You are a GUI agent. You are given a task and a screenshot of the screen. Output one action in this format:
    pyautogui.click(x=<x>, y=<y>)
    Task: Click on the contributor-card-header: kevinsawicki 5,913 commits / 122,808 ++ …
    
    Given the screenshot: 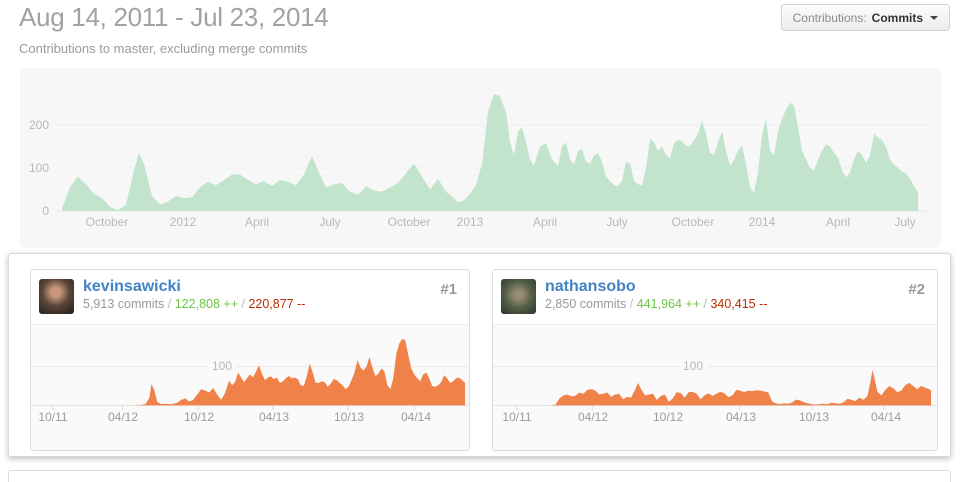 What is the action you would take?
    pyautogui.click(x=250, y=297)
    